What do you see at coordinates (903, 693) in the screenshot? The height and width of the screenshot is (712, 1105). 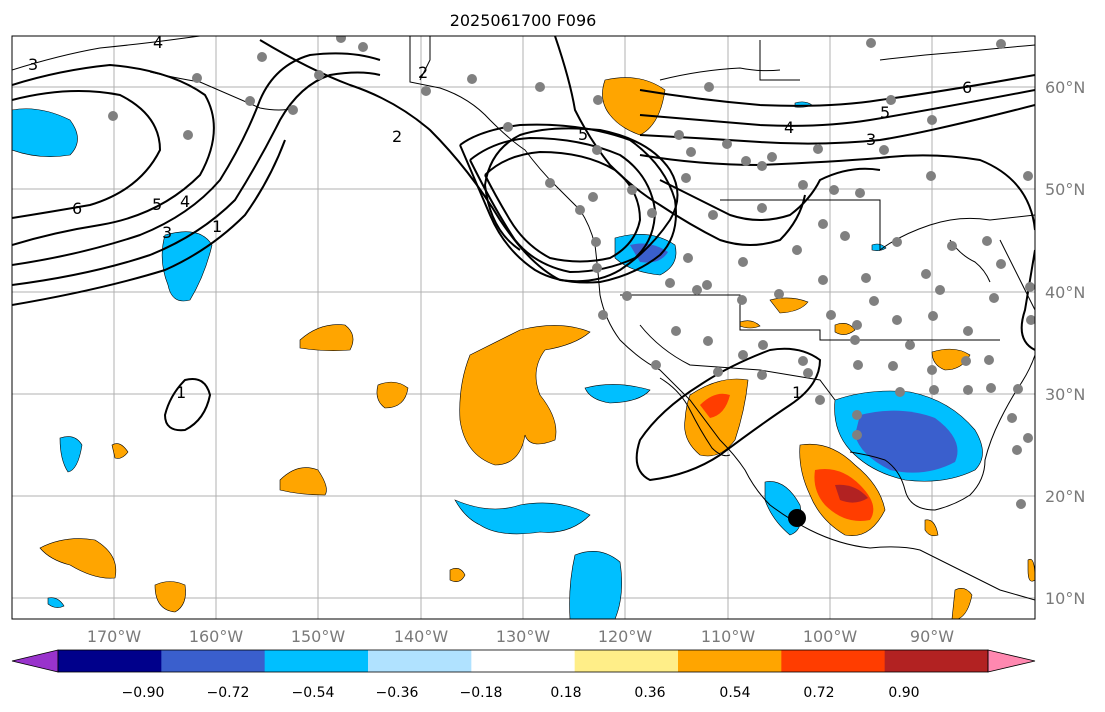 I see `colorbar-tick-label: 0.90` at bounding box center [903, 693].